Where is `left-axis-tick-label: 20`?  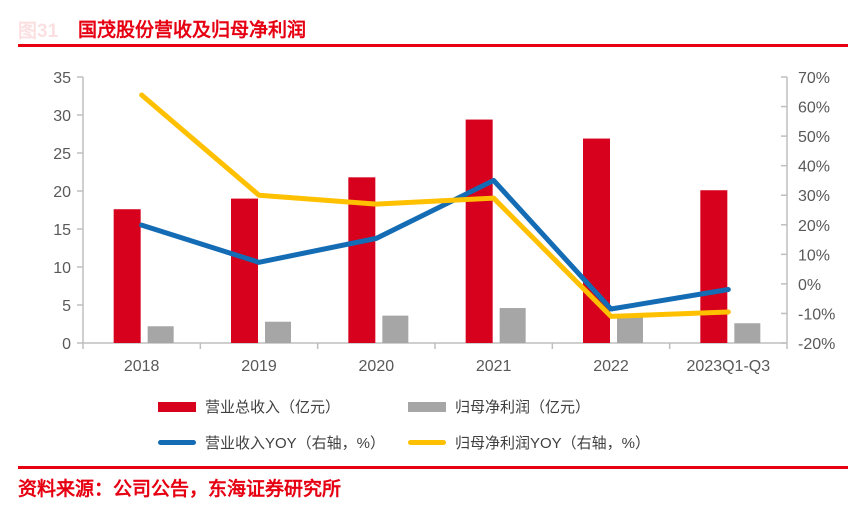 left-axis-tick-label: 20 is located at coordinates (62, 192).